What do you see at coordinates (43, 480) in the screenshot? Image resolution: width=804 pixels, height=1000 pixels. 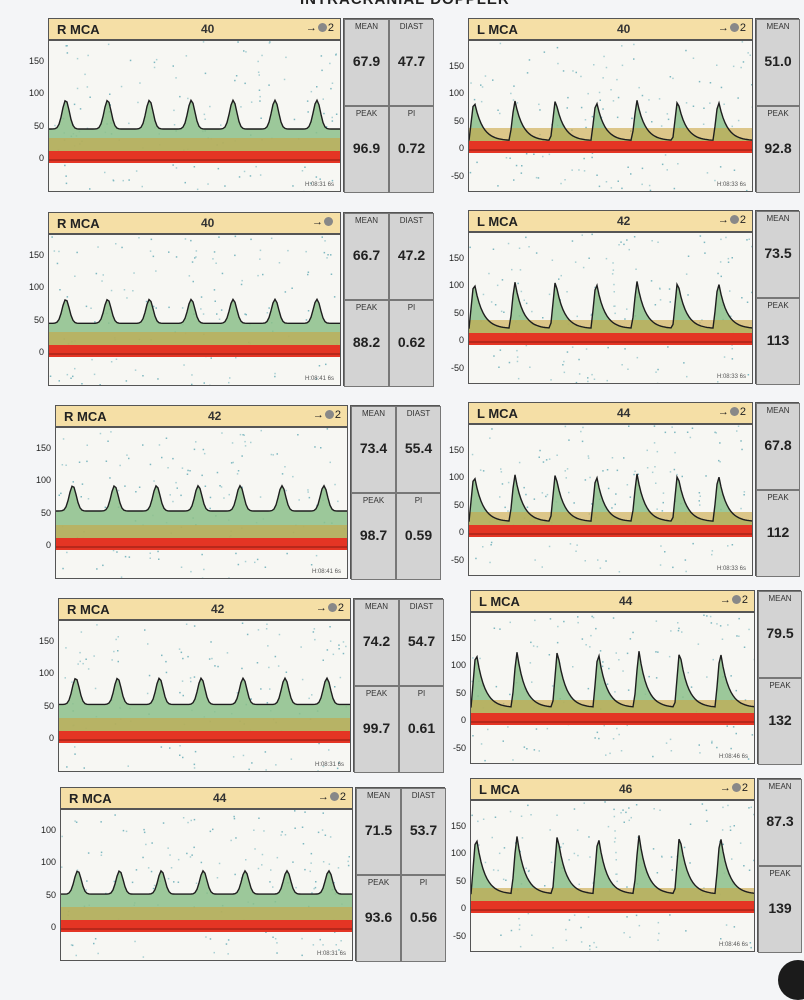 I see `y-axis-tick-label: 100` at bounding box center [43, 480].